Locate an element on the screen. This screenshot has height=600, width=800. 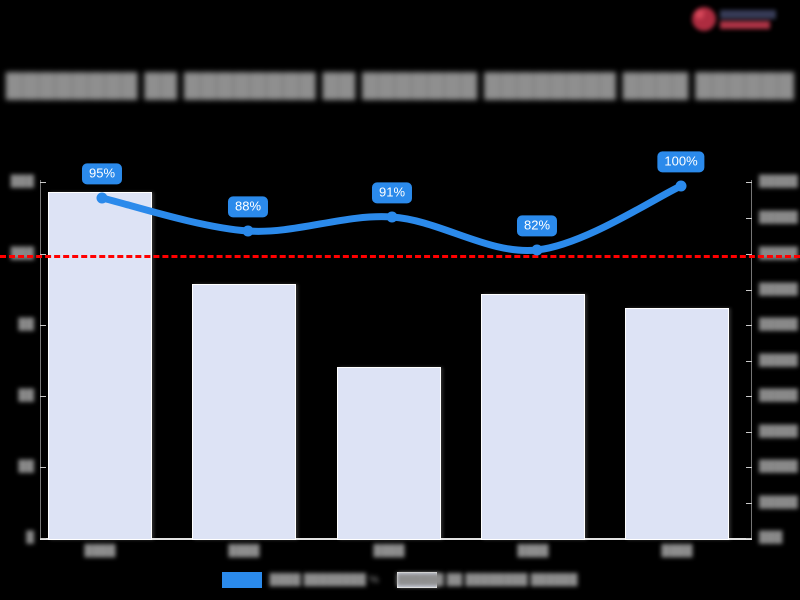
x-axis-label-2: ████ is located at coordinates (389, 551).